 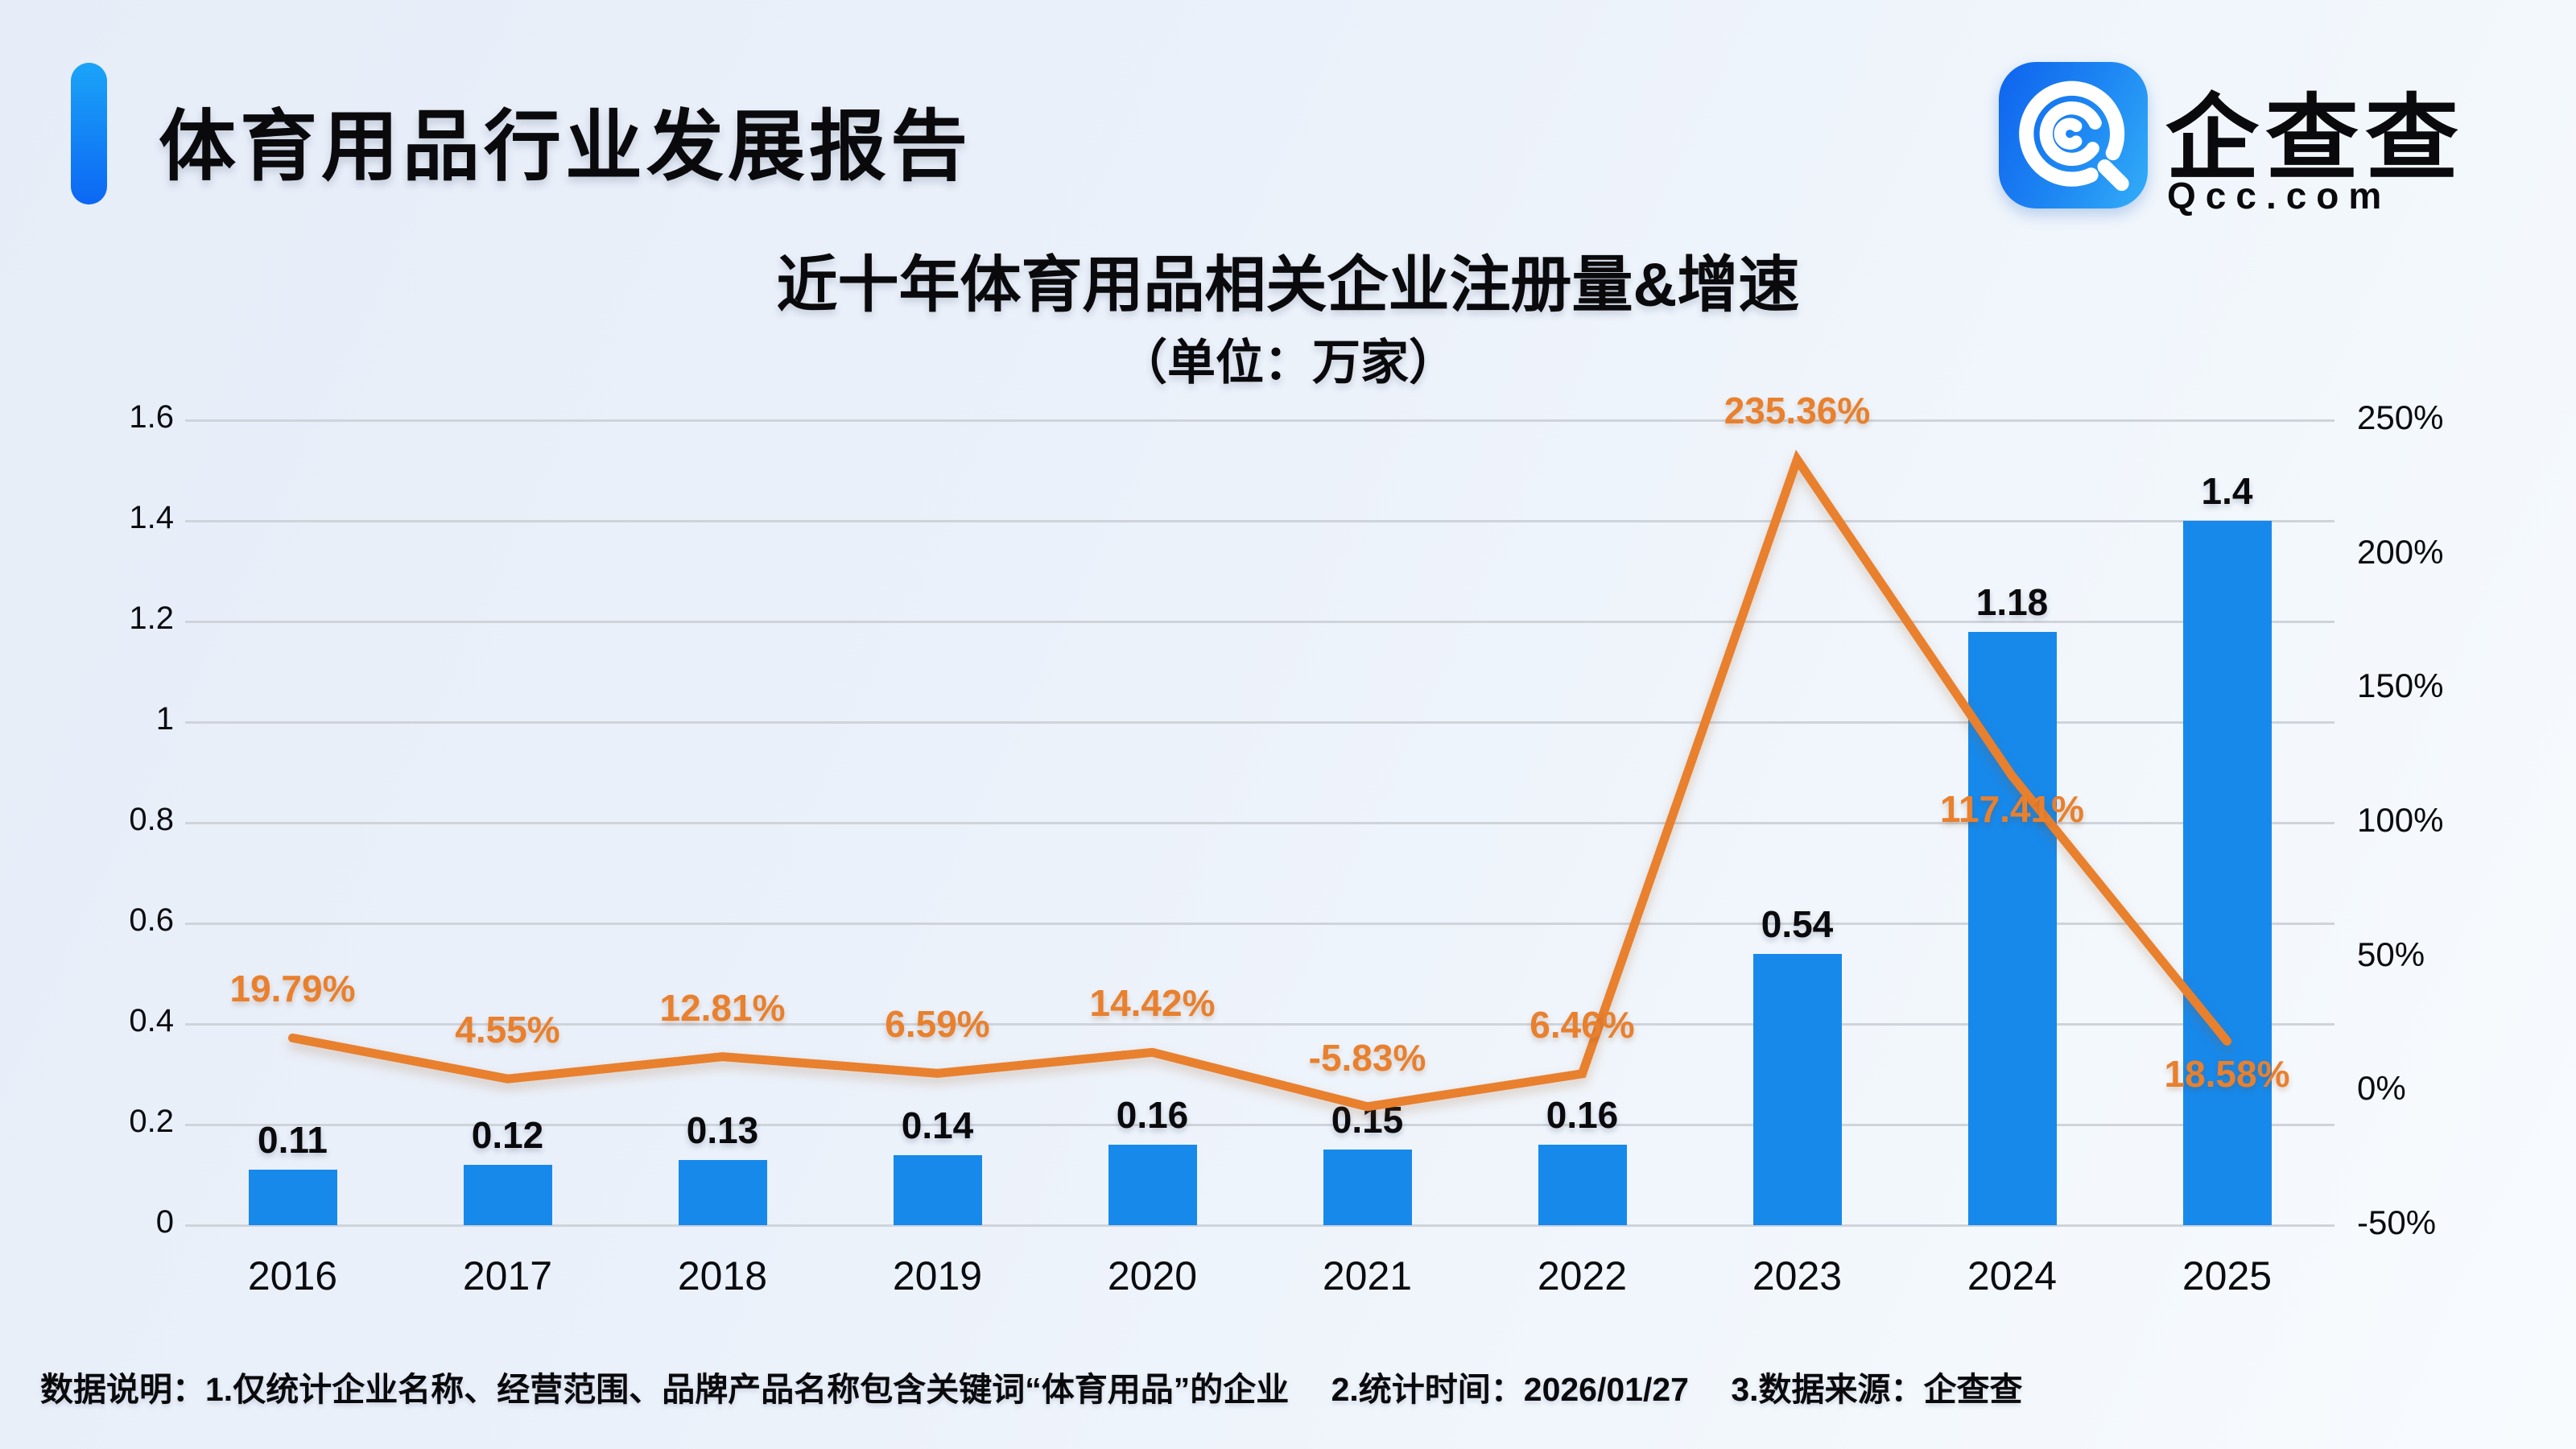 What do you see at coordinates (507, 1275) in the screenshot?
I see `x-axis-tick: 2017` at bounding box center [507, 1275].